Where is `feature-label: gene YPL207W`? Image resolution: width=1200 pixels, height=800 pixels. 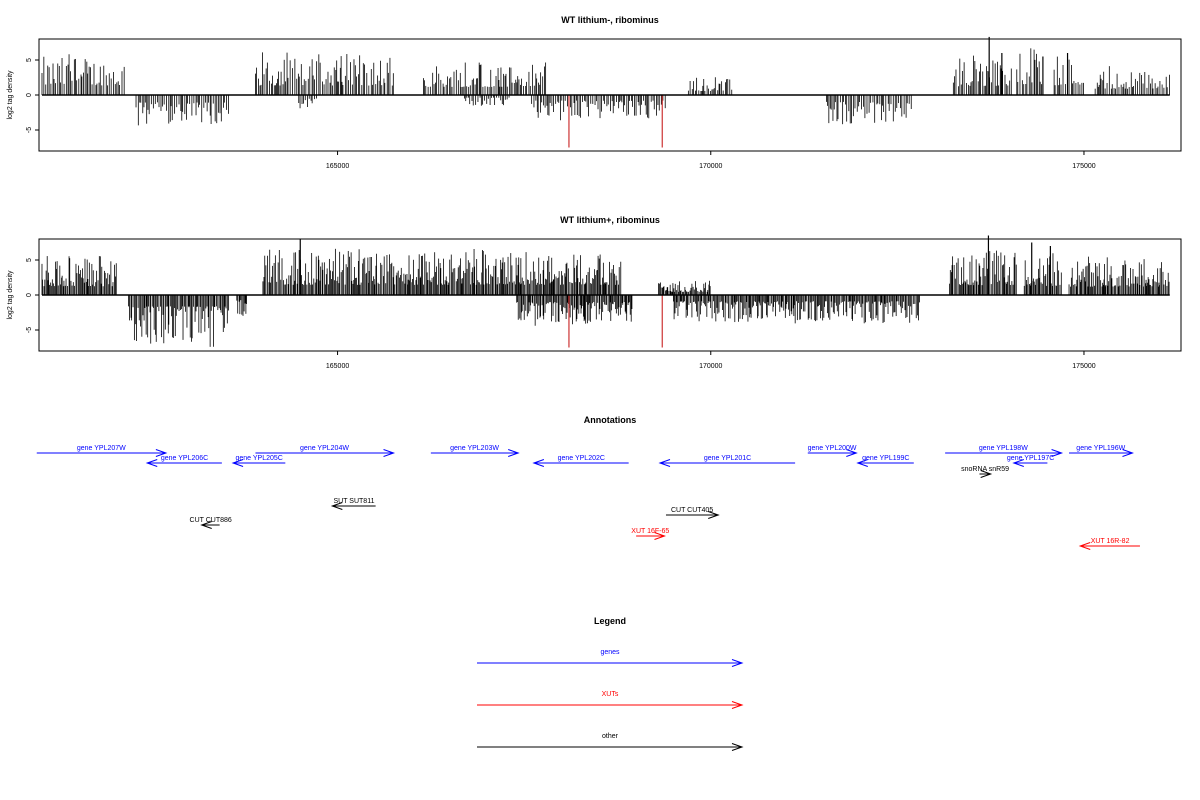 feature-label: gene YPL207W is located at coordinates (101, 448).